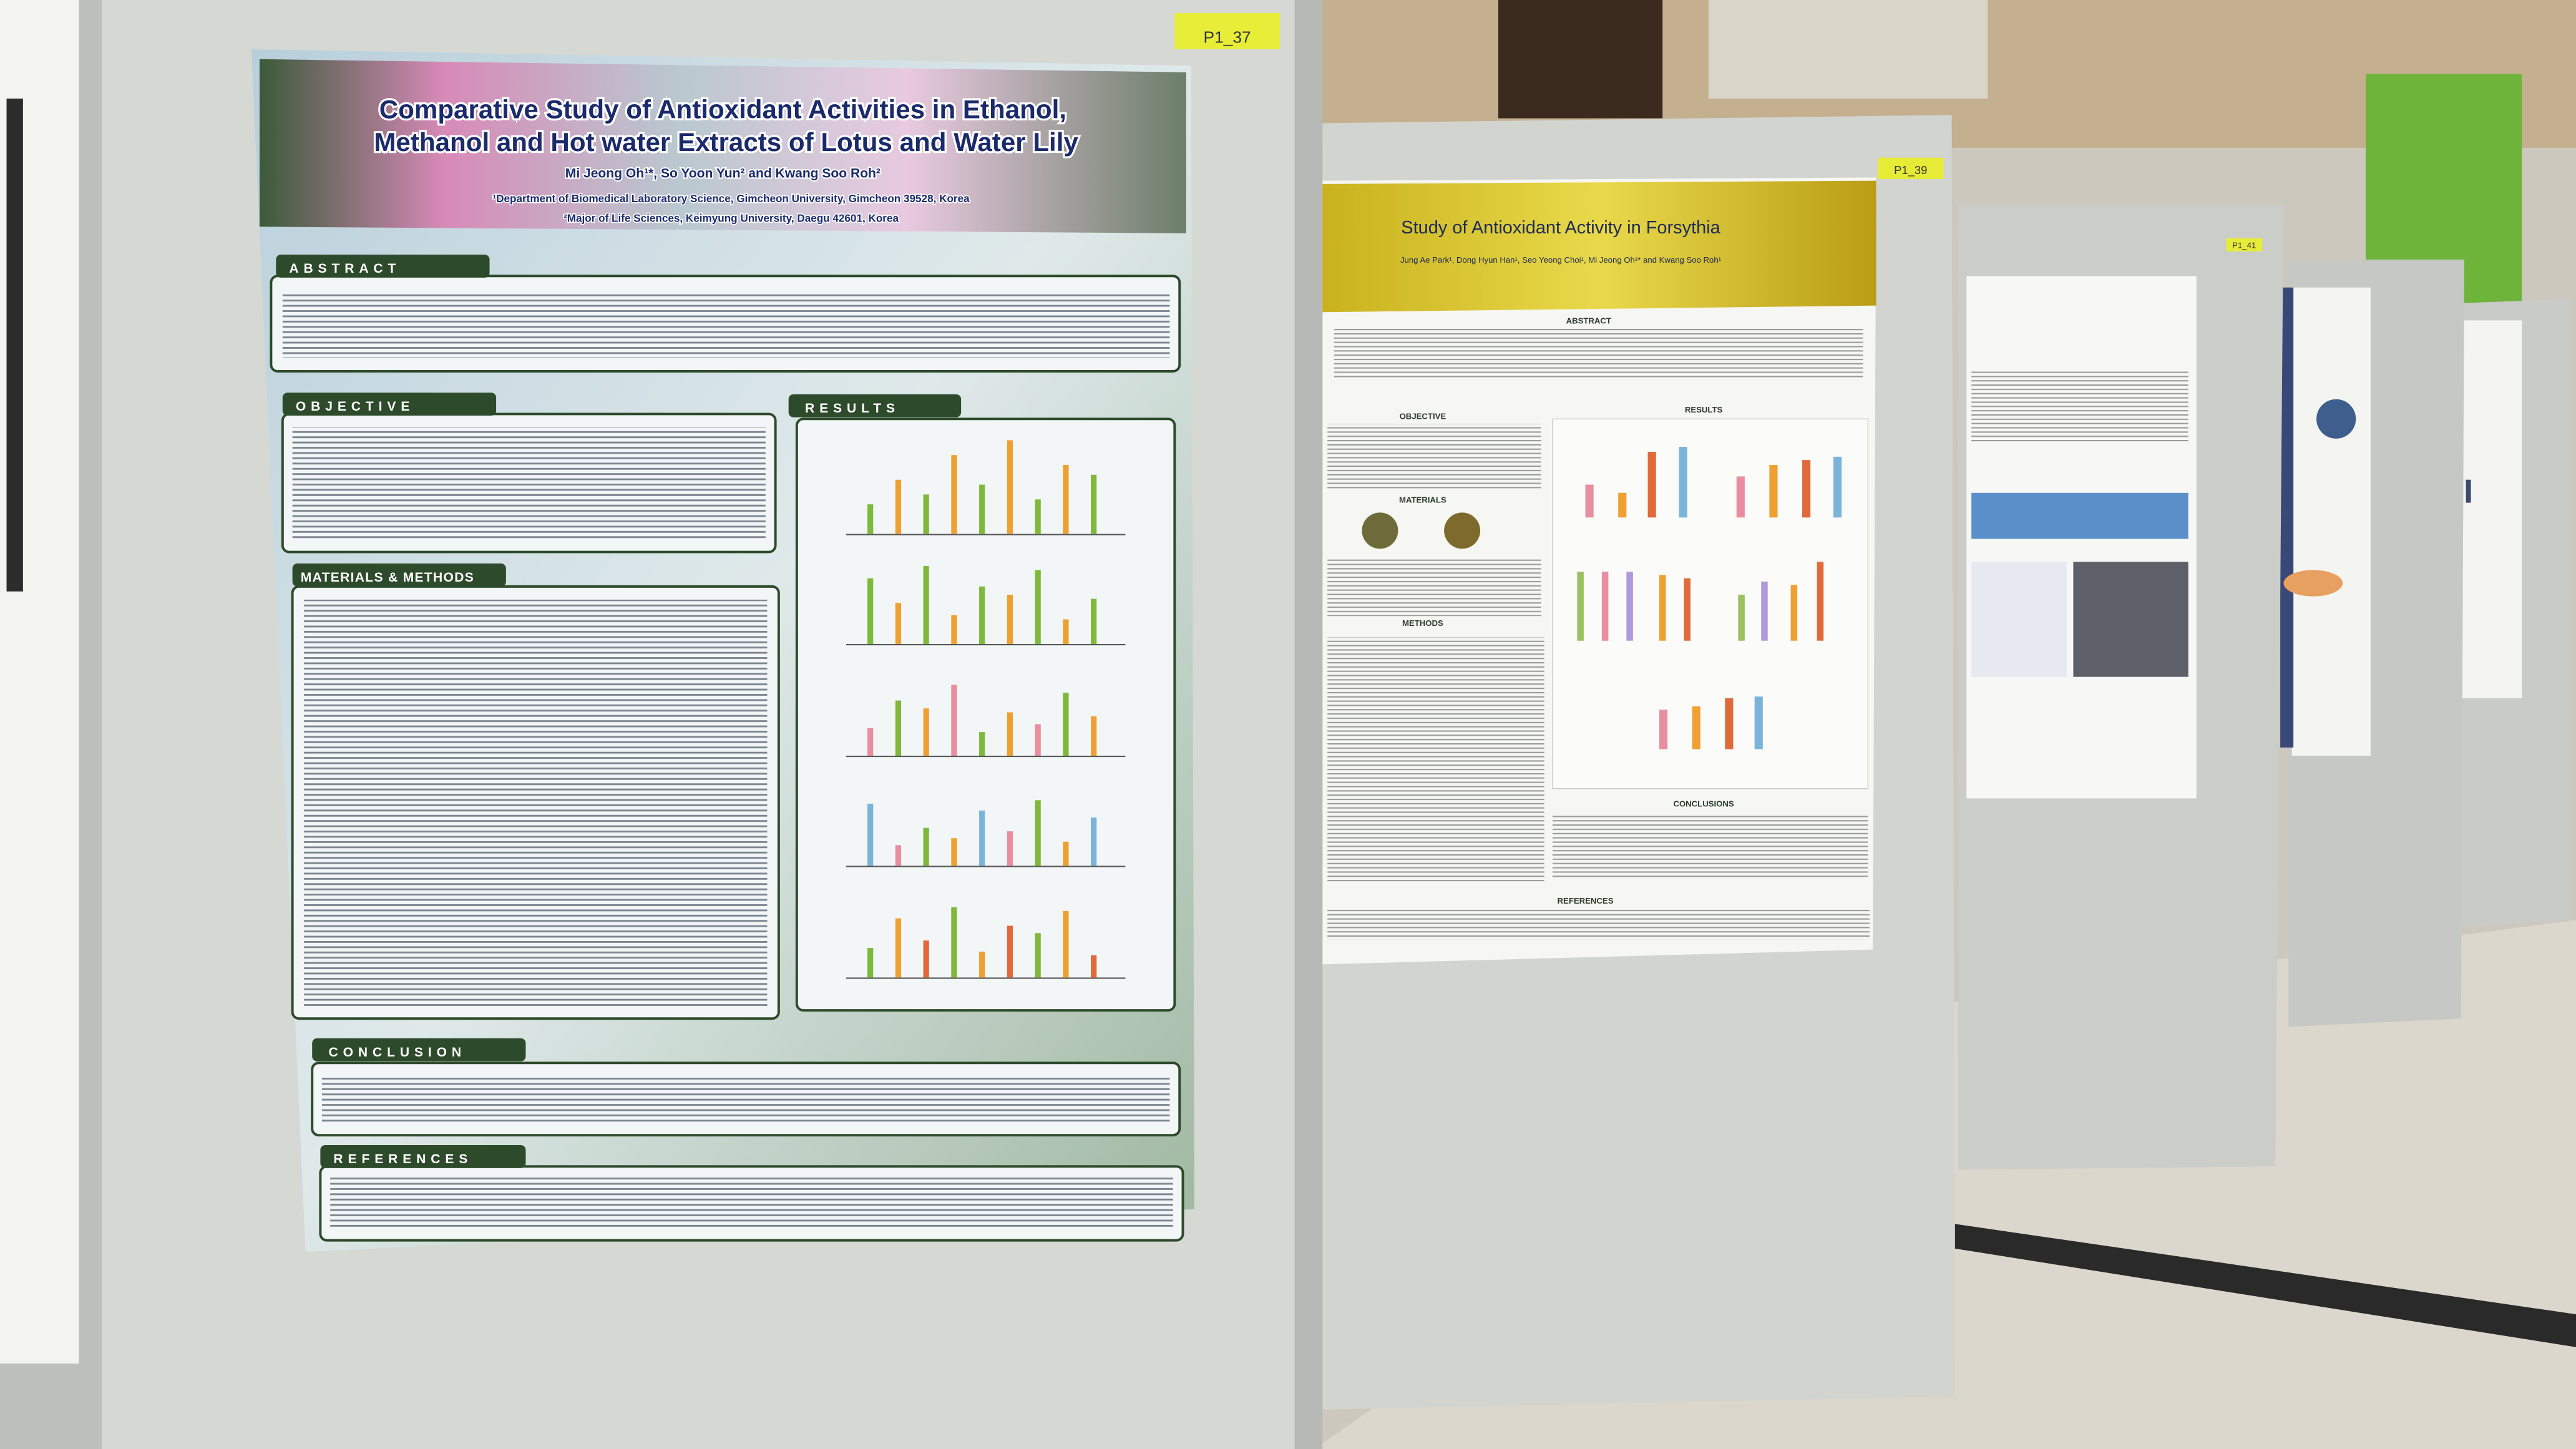  What do you see at coordinates (2079, 406) in the screenshot?
I see `poster-3-text` at bounding box center [2079, 406].